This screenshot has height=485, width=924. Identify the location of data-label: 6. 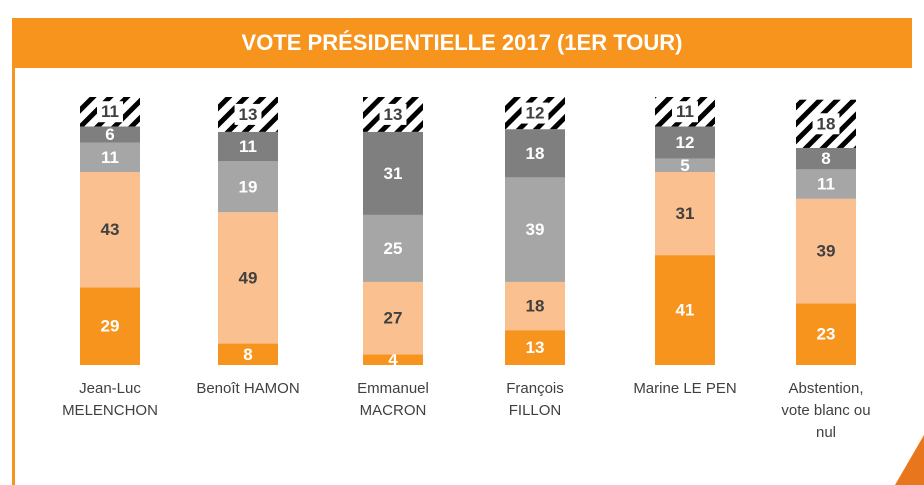
(109, 134).